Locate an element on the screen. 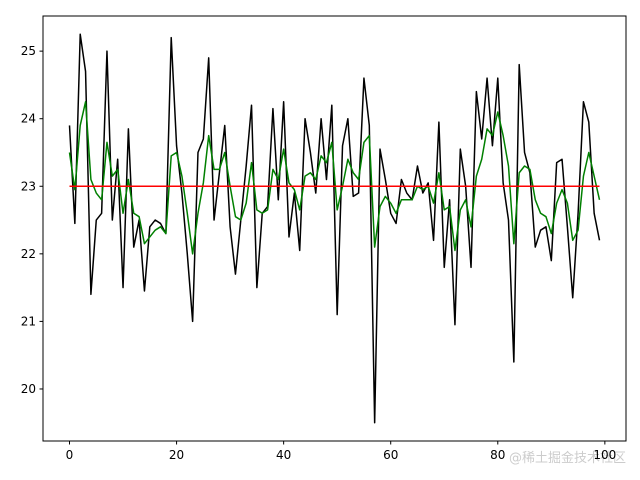 The width and height of the screenshot is (640, 480). x-tick-label: 20 is located at coordinates (176, 455).